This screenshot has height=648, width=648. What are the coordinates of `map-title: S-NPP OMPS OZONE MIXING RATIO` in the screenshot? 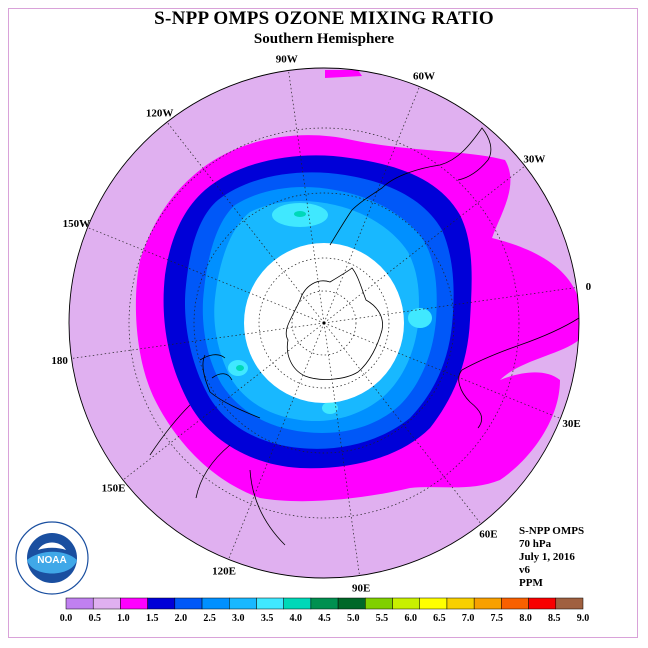 It's located at (324, 18).